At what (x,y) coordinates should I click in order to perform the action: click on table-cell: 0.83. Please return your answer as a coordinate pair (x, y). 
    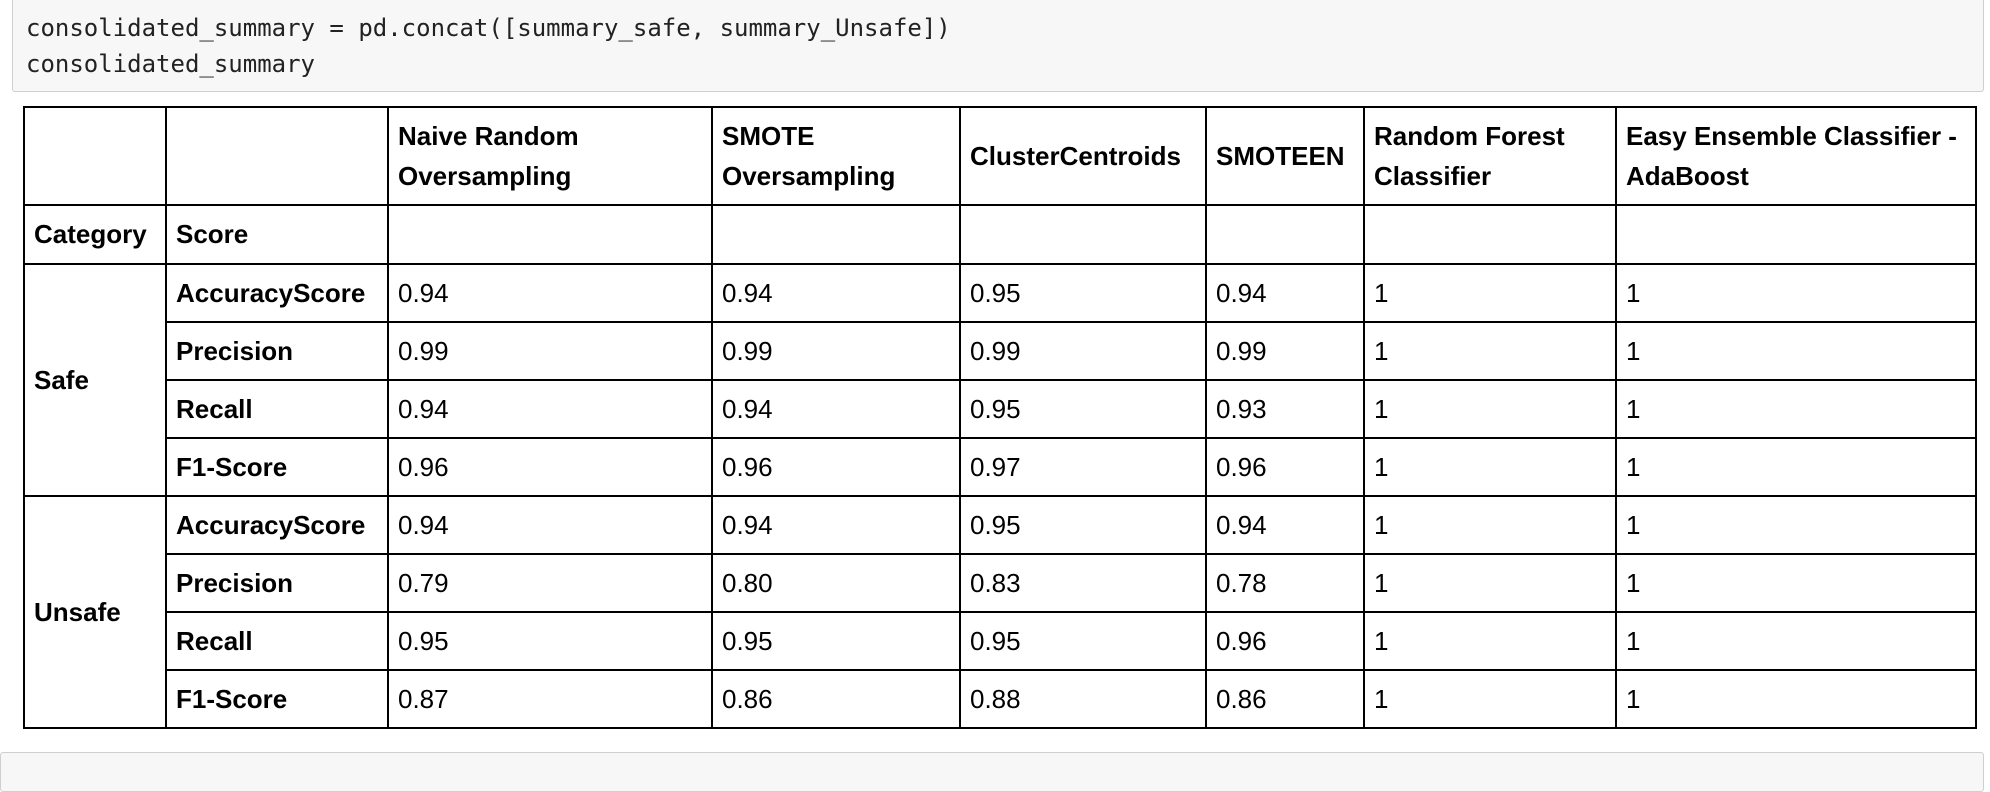
    Looking at the image, I should click on (1083, 583).